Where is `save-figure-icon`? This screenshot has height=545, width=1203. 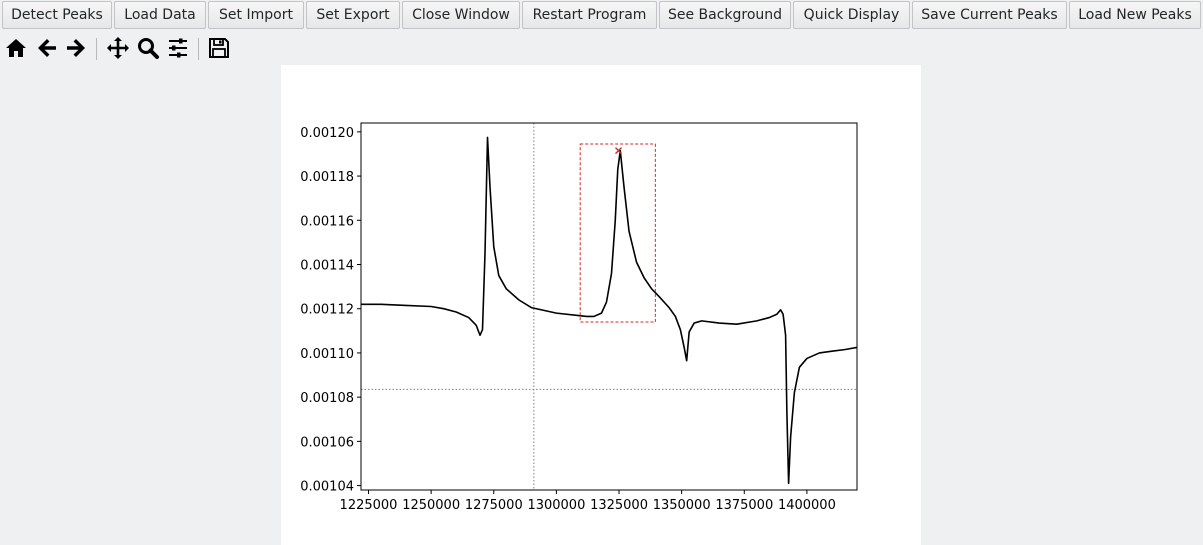
save-figure-icon is located at coordinates (219, 48).